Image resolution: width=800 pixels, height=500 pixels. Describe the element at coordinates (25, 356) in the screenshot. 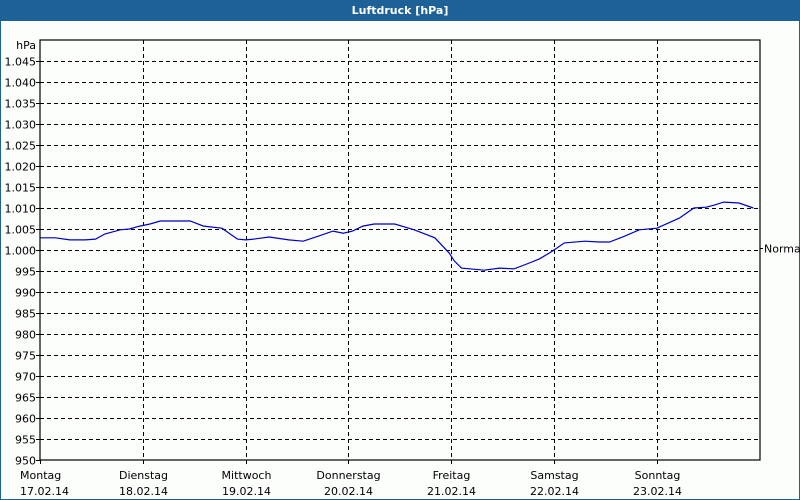

I see `y-tick-label: 975` at that location.